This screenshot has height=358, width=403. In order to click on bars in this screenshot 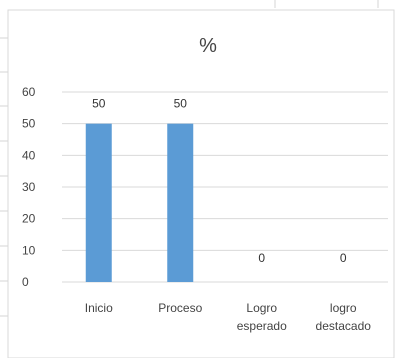, I will do `click(139, 203)`.